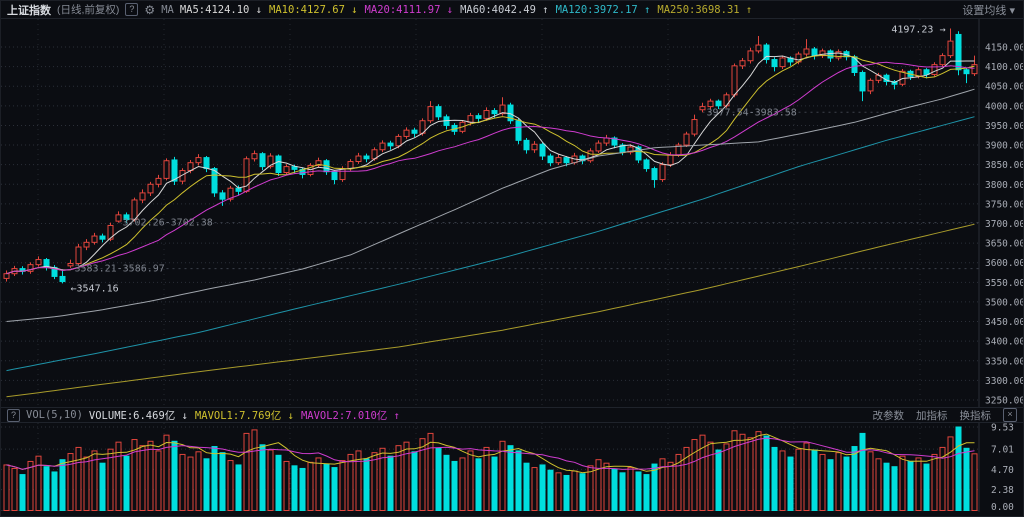 Image resolution: width=1024 pixels, height=517 pixels. Describe the element at coordinates (888, 415) in the screenshot. I see `indicator-button-0: 改参数` at that location.